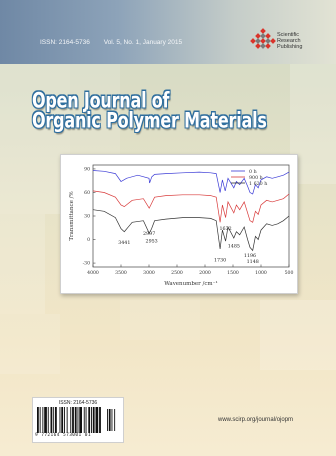  I want to click on journal-title-line-2: Organic Polymer Materials, so click(149, 120).